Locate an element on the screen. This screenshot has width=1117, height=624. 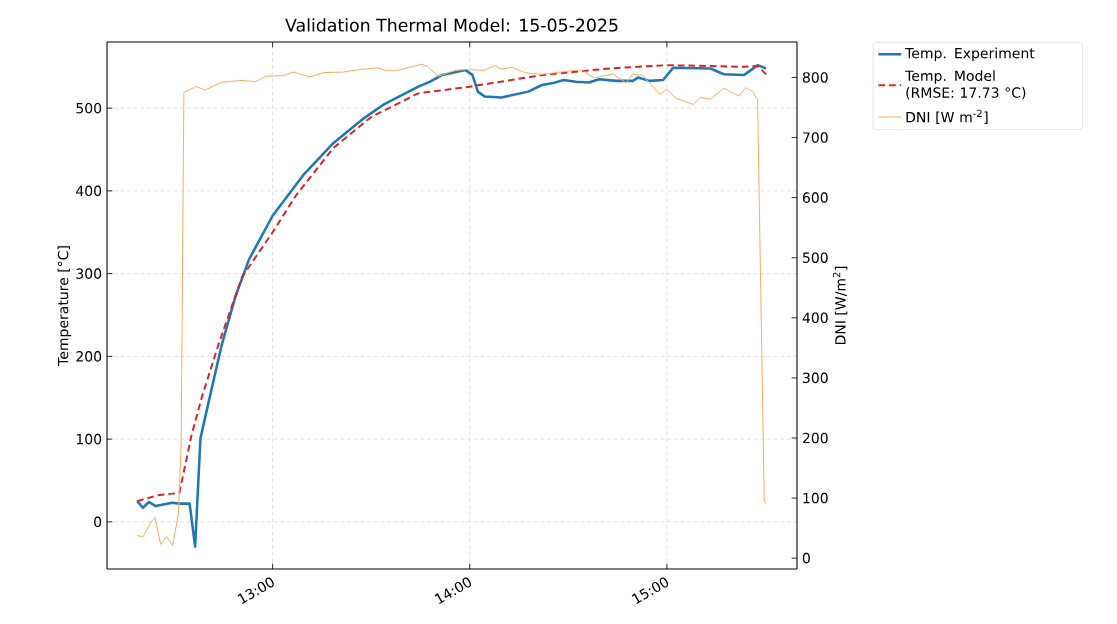
y2-tick-label: 400 is located at coordinates (815, 318).